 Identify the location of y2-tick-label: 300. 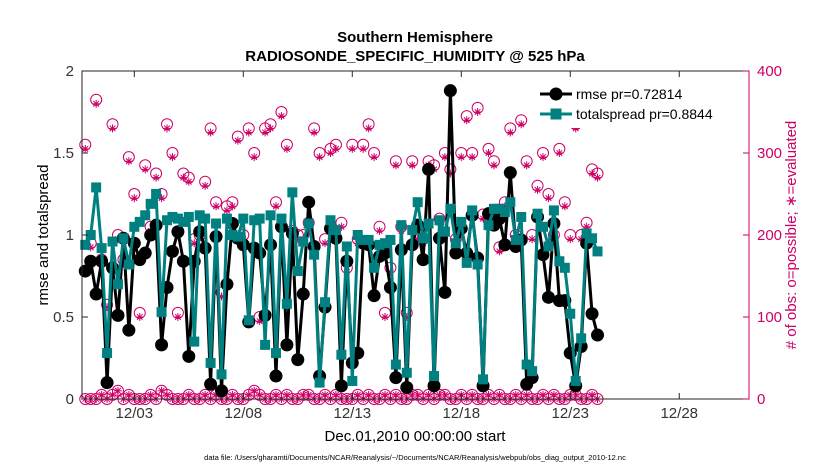
(769, 153).